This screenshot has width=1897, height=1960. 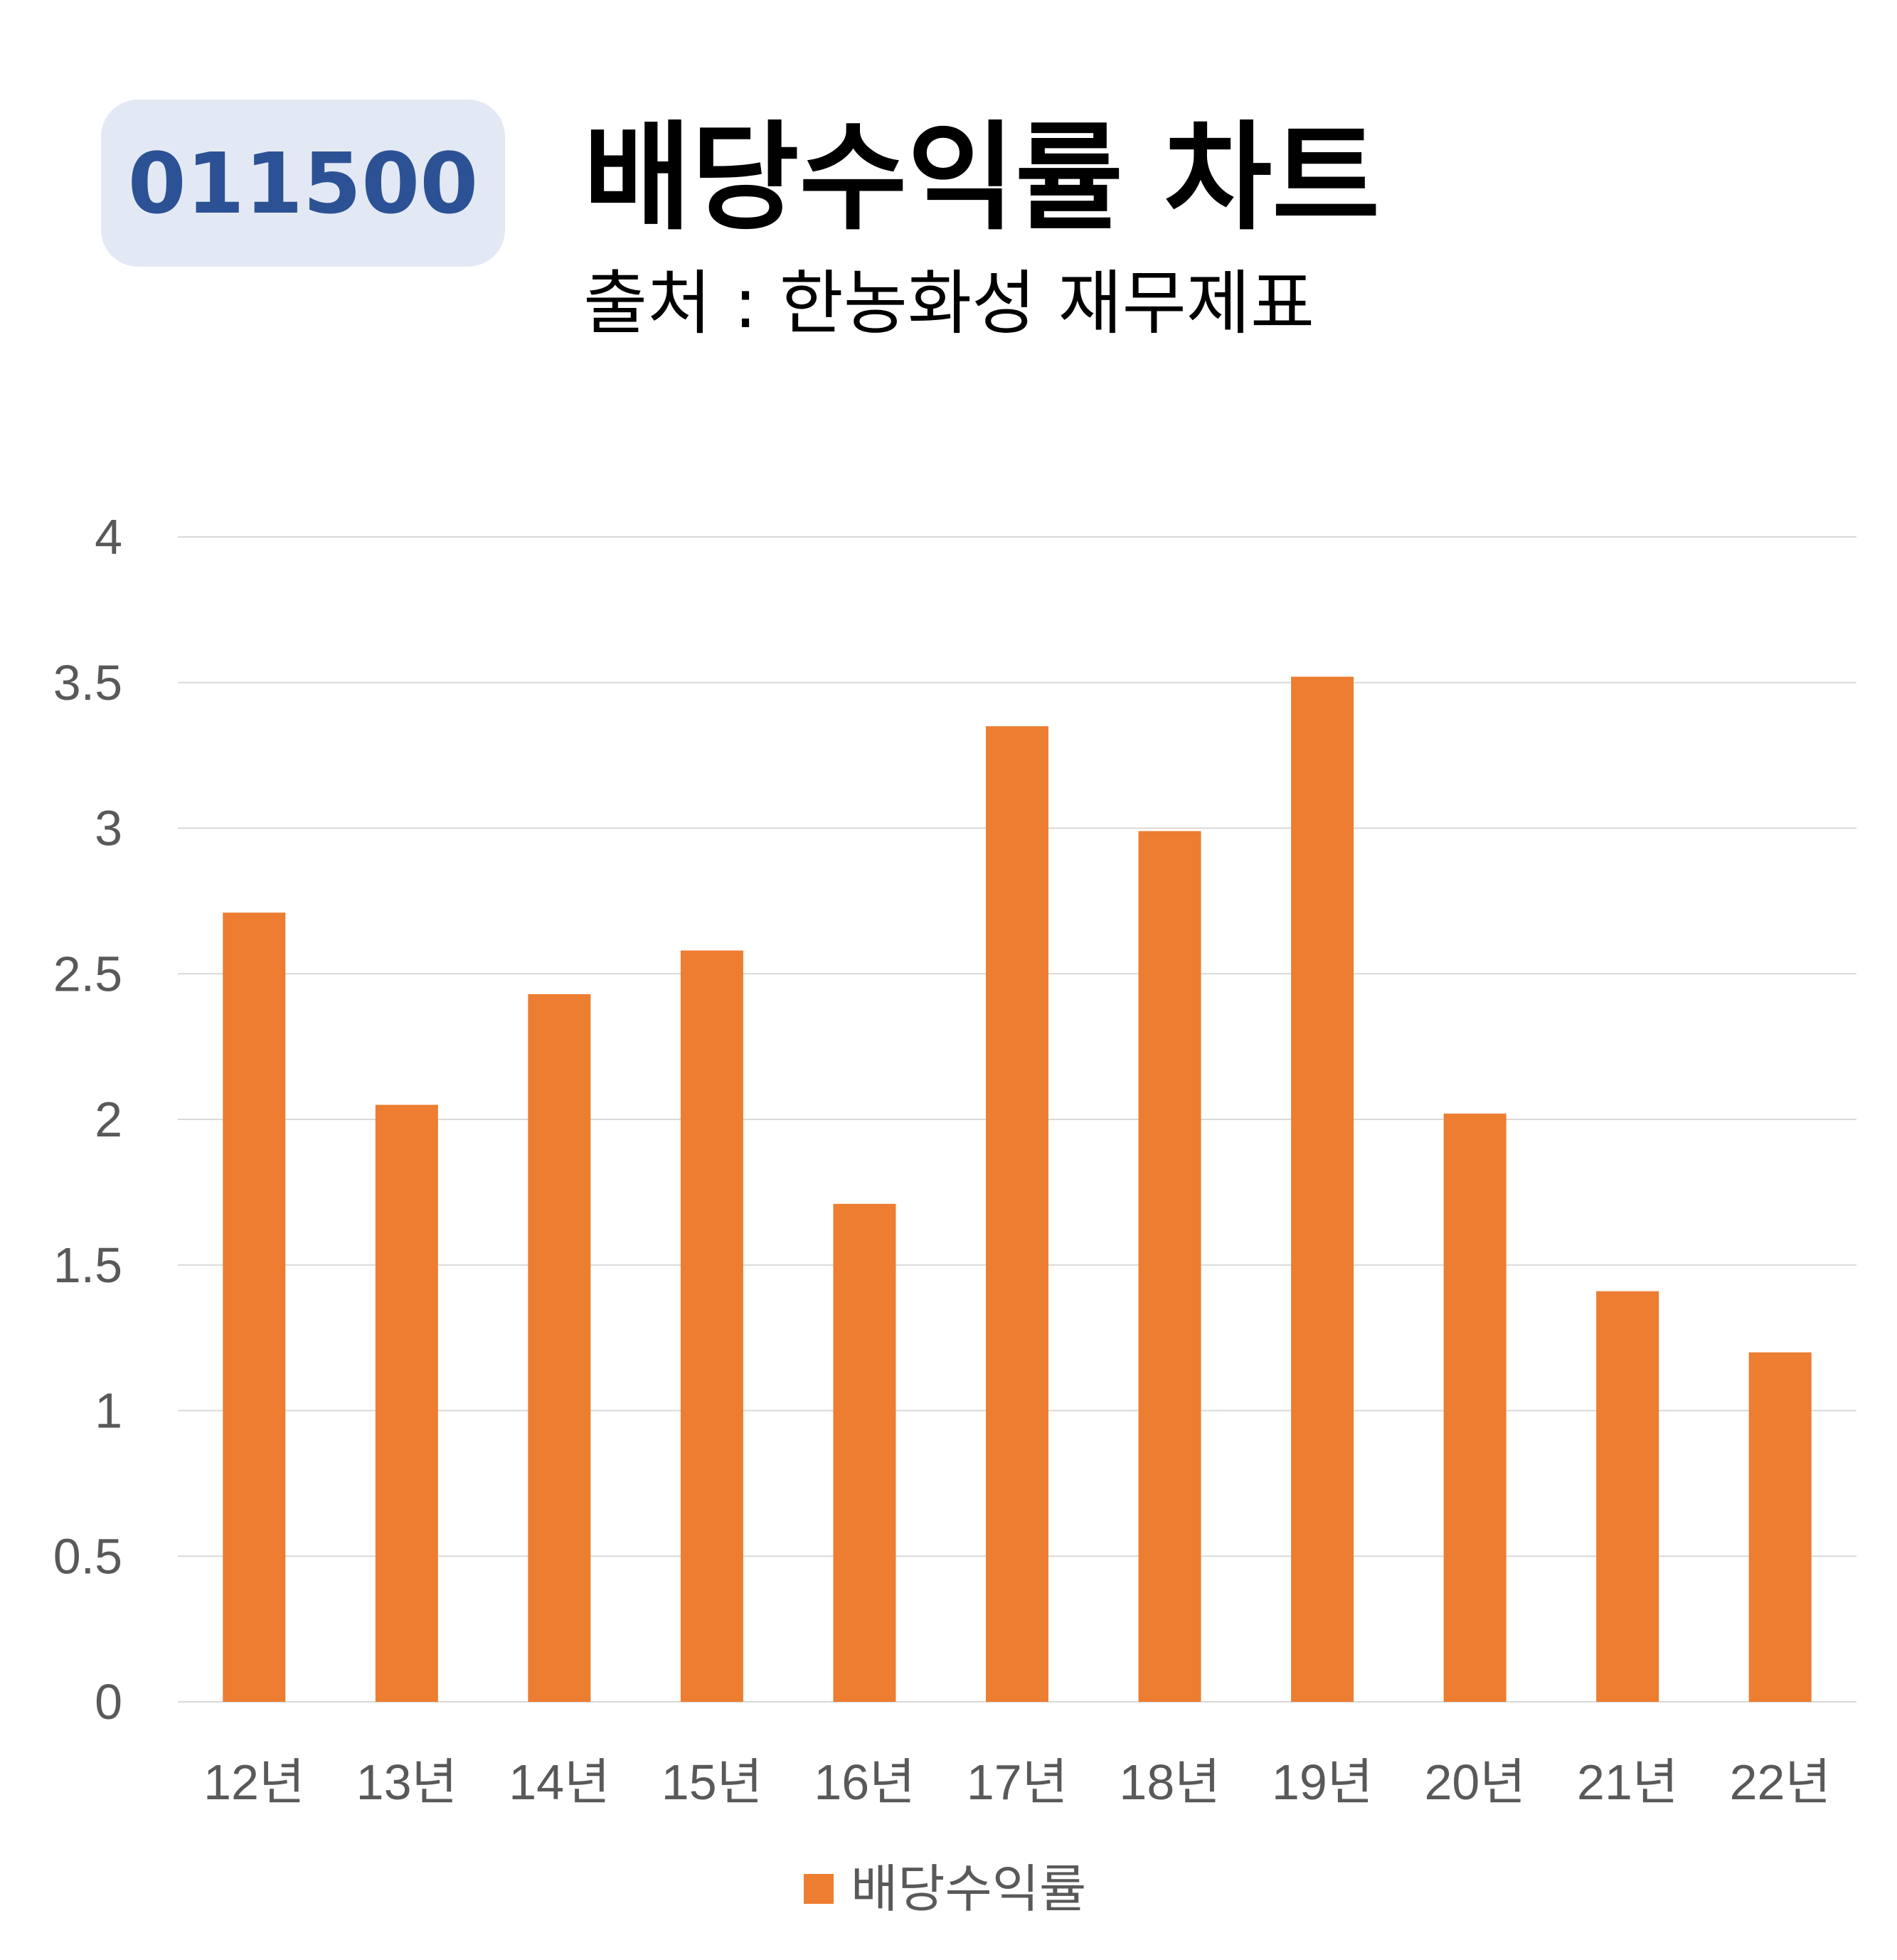 What do you see at coordinates (108, 1119) in the screenshot?
I see `y-tick-label: 2` at bounding box center [108, 1119].